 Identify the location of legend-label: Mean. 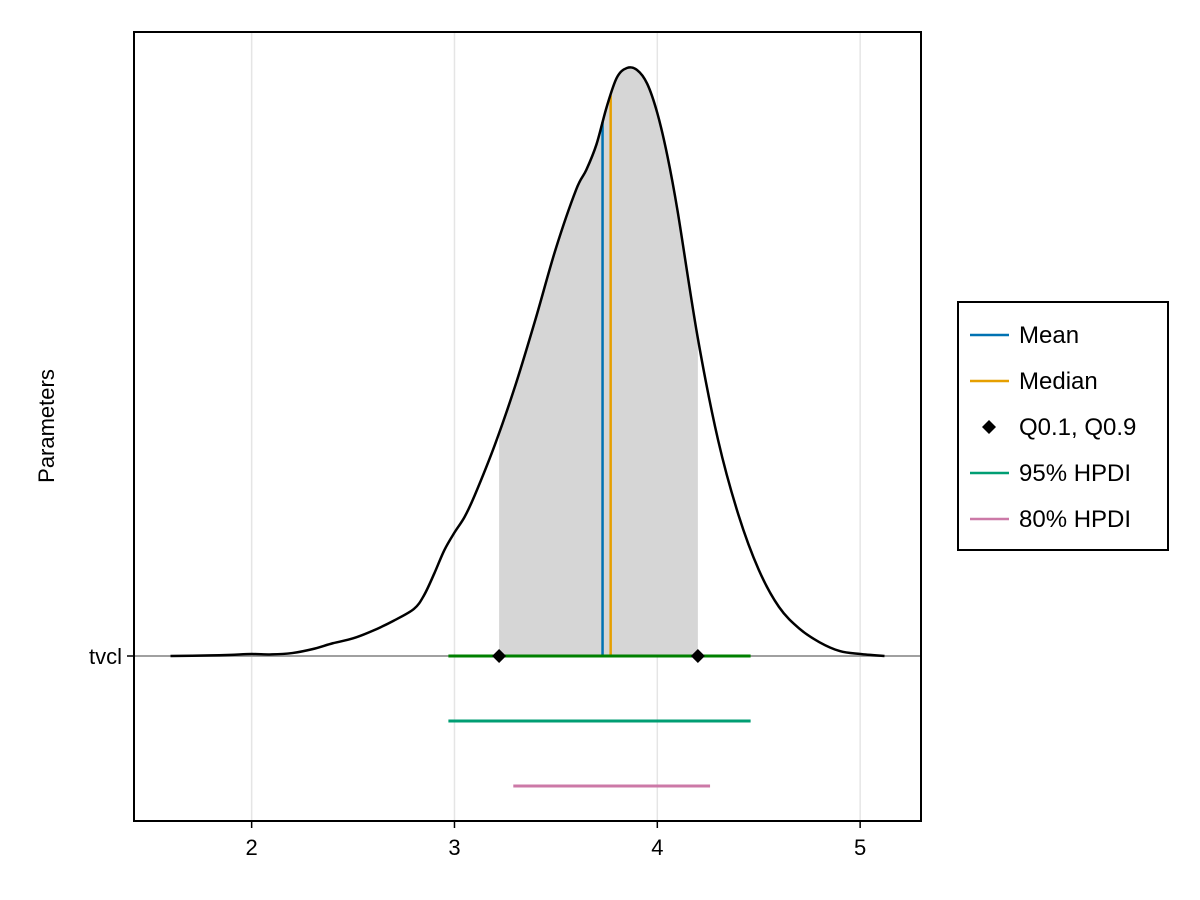
(1049, 335).